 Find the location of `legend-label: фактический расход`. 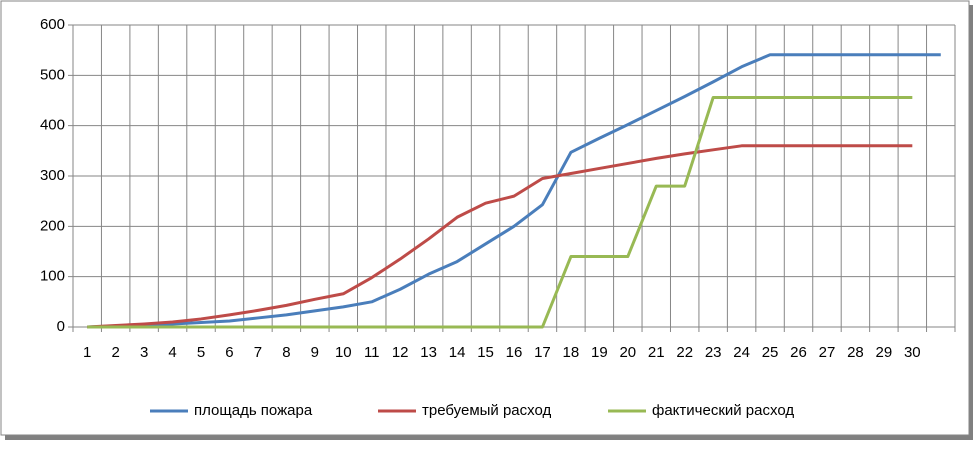

legend-label: фактический расход is located at coordinates (723, 410).